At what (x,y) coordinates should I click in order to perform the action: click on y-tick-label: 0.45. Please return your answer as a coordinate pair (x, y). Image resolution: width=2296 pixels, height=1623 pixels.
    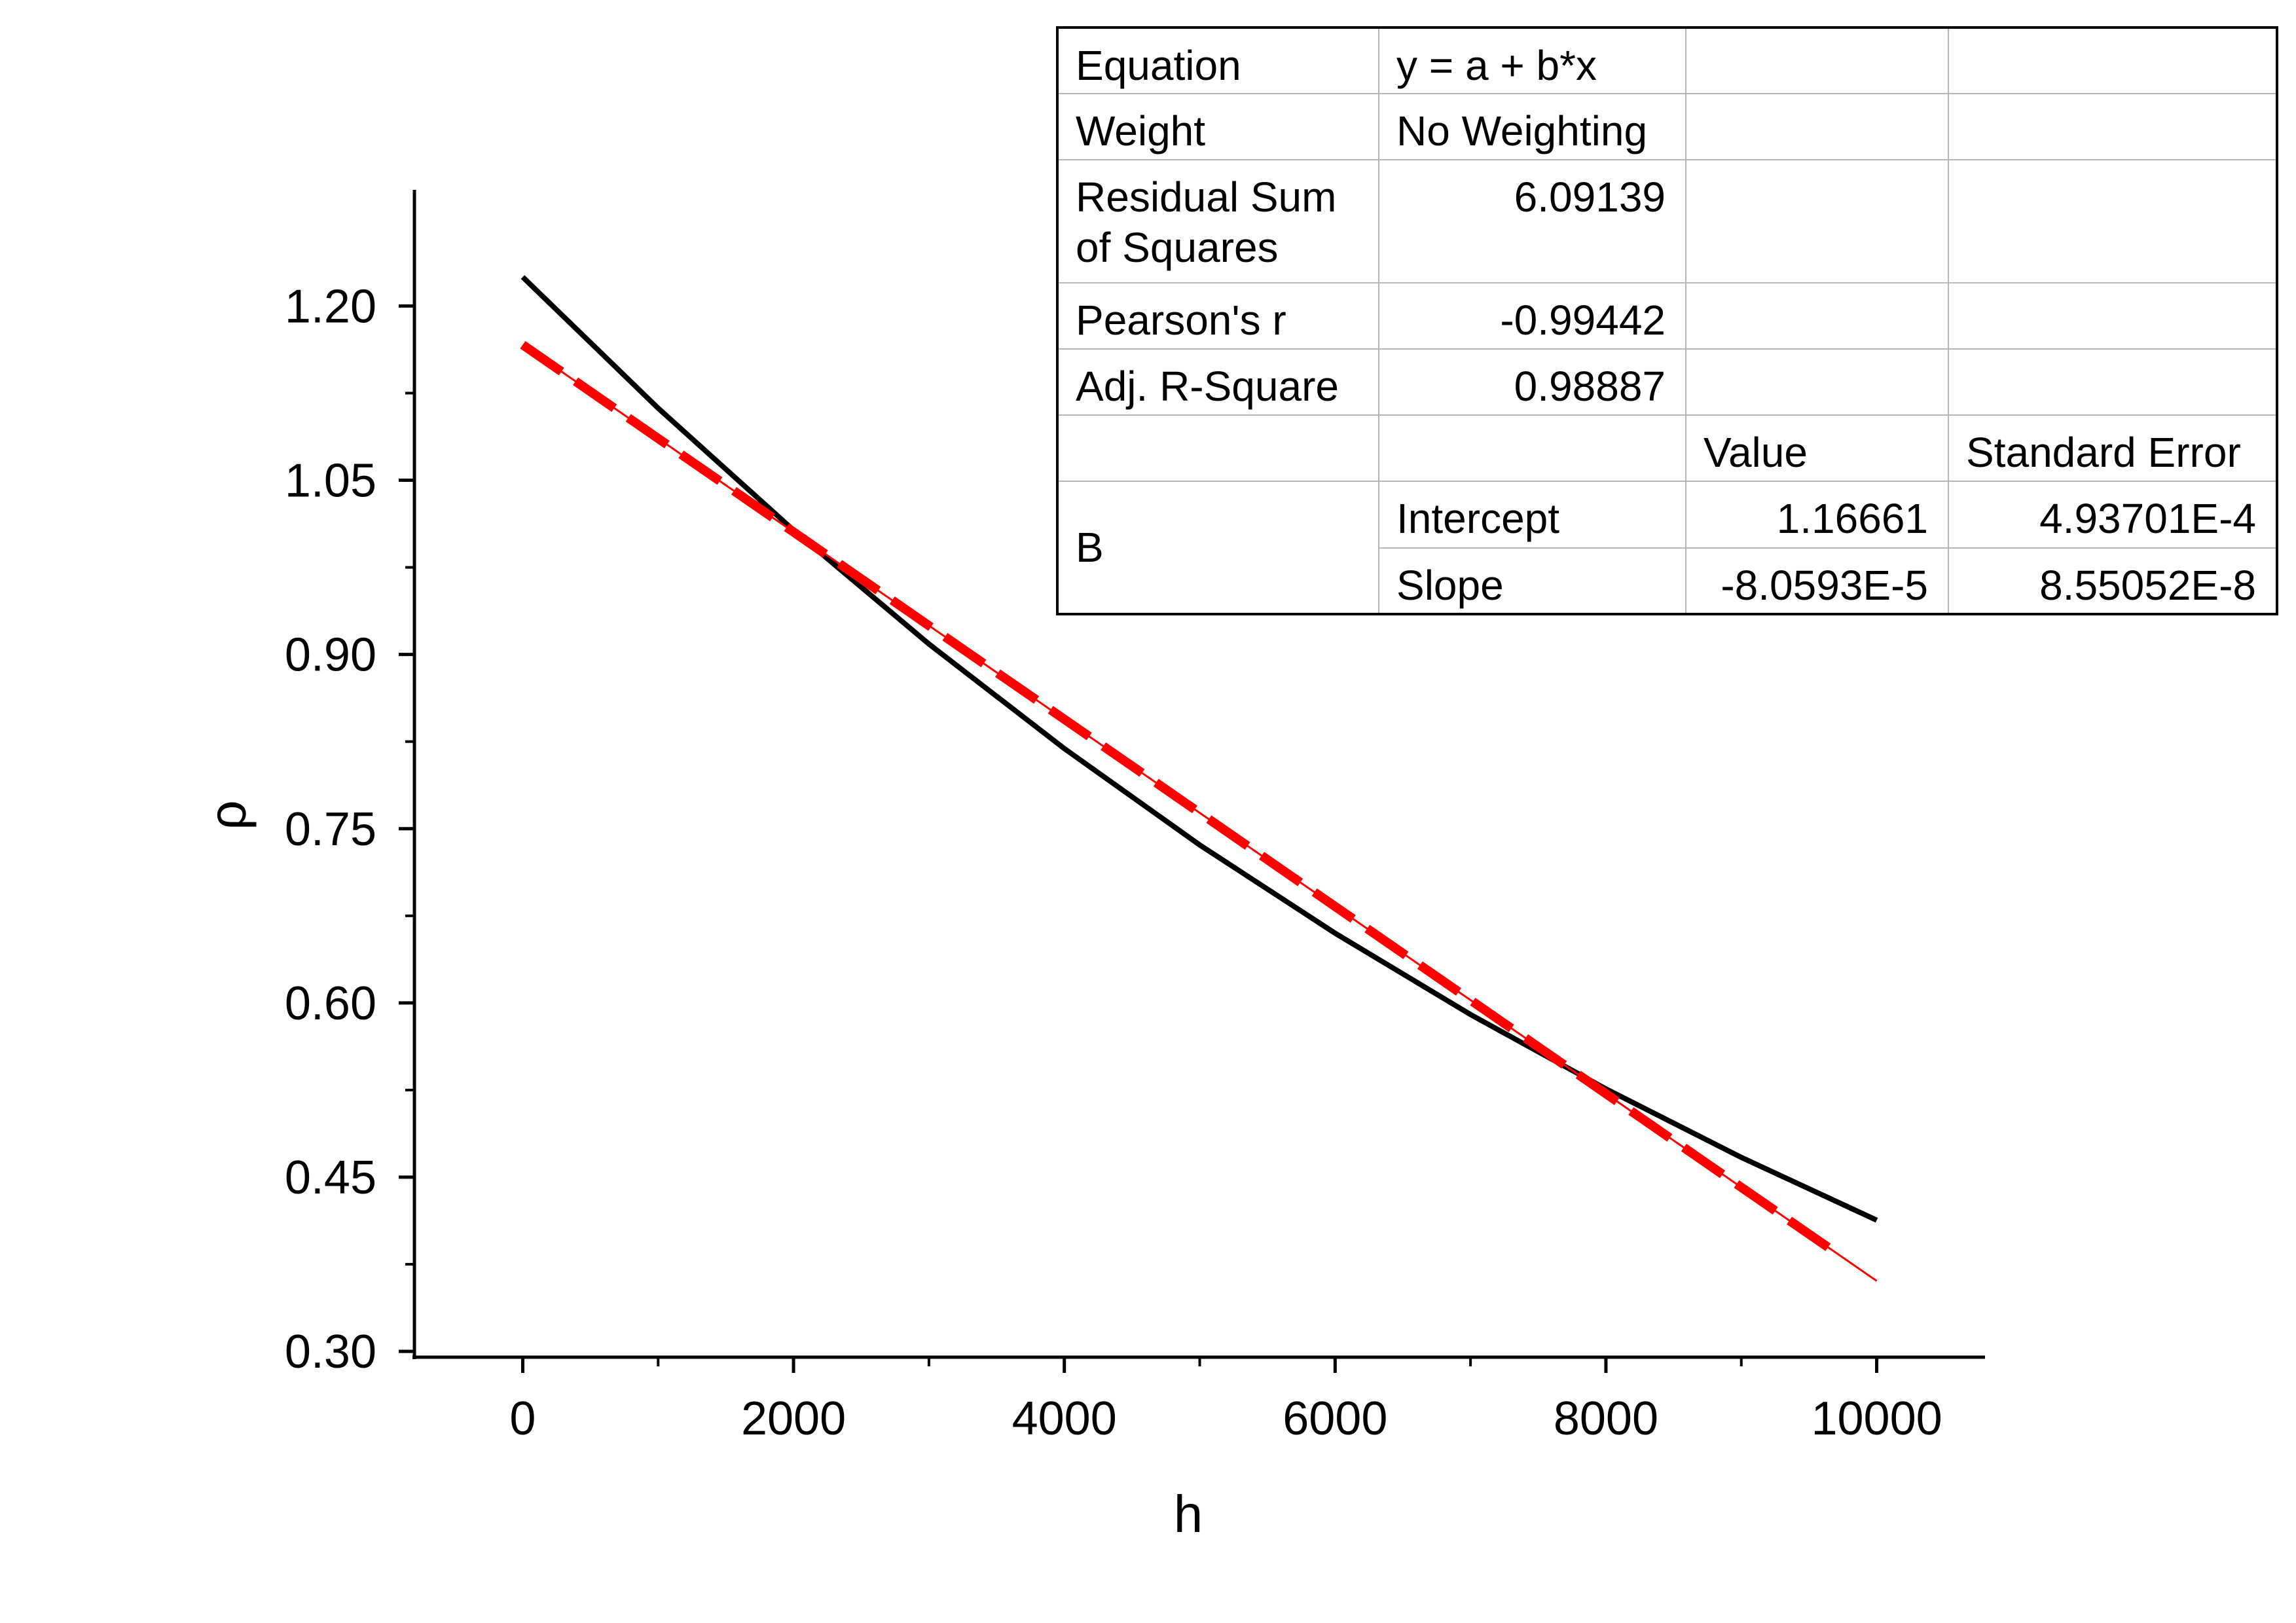
    Looking at the image, I should click on (330, 1178).